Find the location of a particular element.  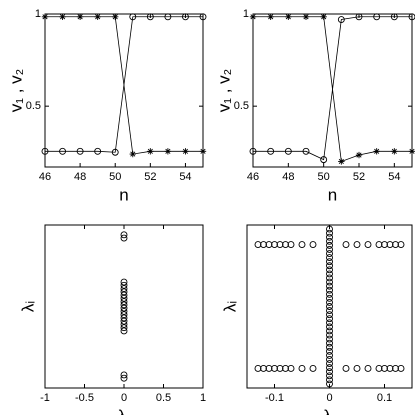

x-tick-label: 52 is located at coordinates (359, 177).